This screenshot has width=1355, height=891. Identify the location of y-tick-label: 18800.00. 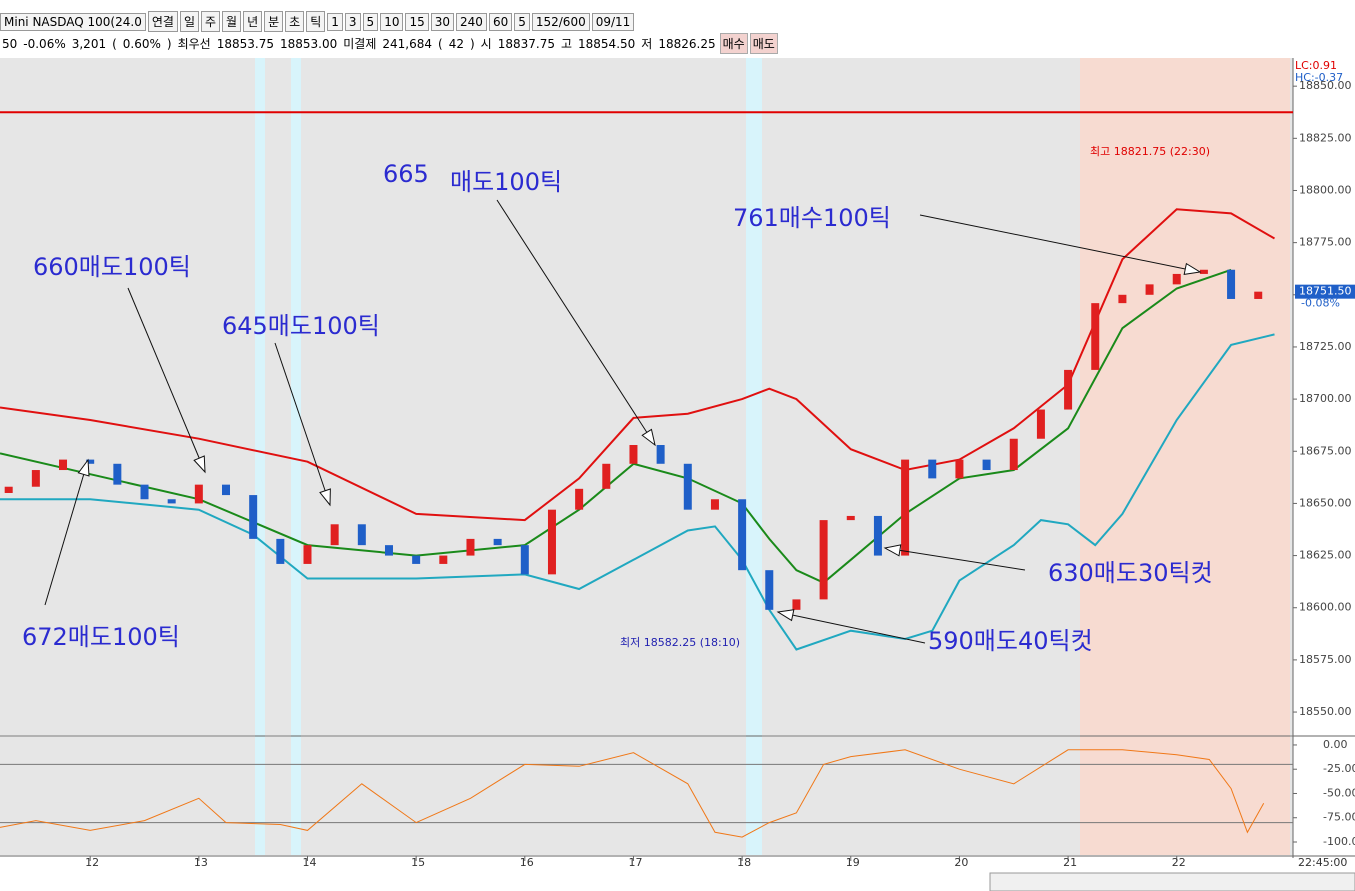
(1325, 189).